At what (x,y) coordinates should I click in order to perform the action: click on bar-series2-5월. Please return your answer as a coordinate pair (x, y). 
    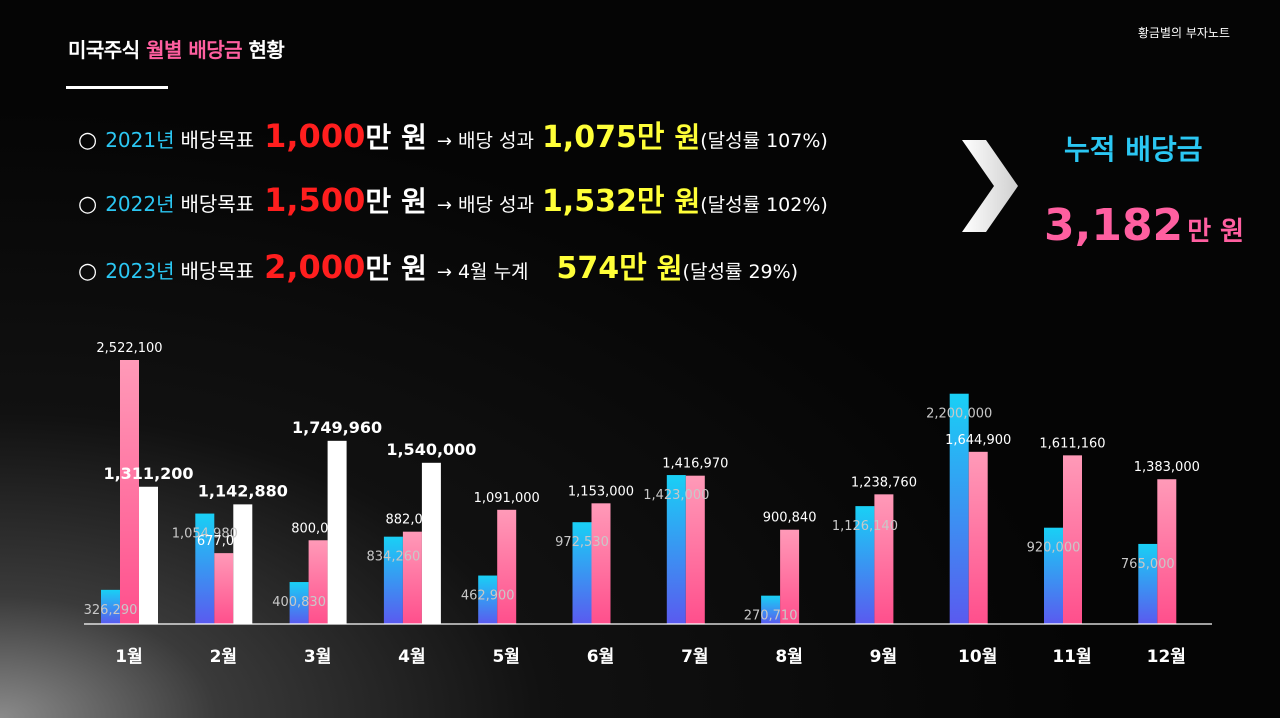
    Looking at the image, I should click on (507, 566).